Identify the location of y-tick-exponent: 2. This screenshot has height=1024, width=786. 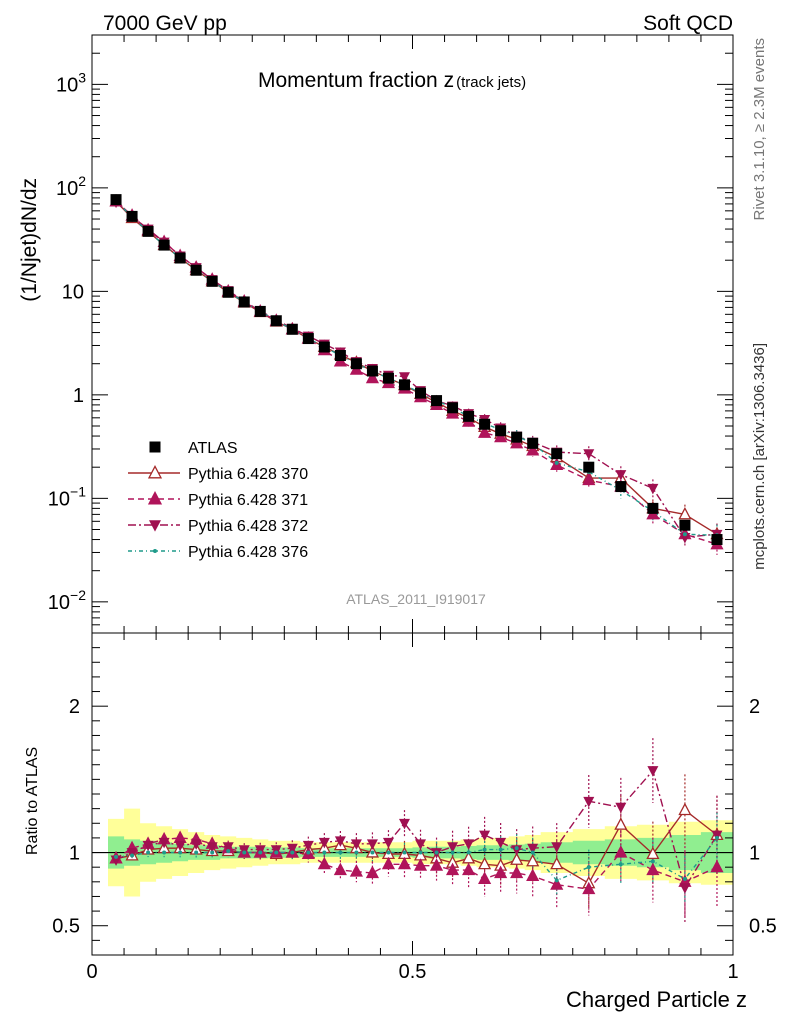
(82, 181).